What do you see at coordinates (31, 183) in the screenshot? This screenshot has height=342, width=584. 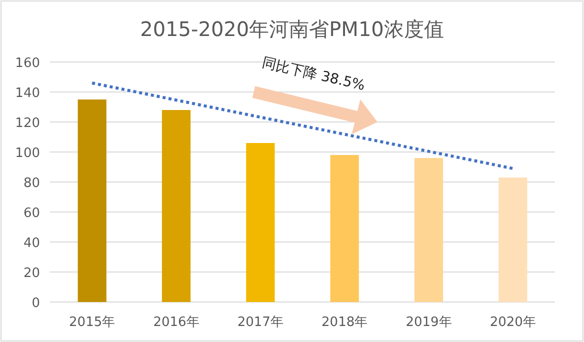 I see `y-tick-label: 80` at bounding box center [31, 183].